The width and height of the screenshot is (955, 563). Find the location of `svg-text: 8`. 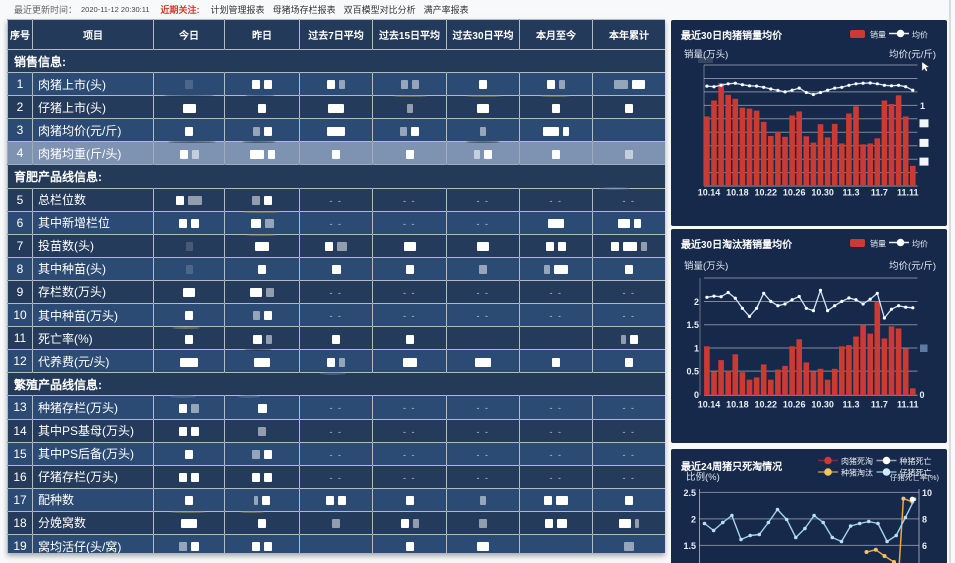

svg-text: 8 is located at coordinates (924, 519).